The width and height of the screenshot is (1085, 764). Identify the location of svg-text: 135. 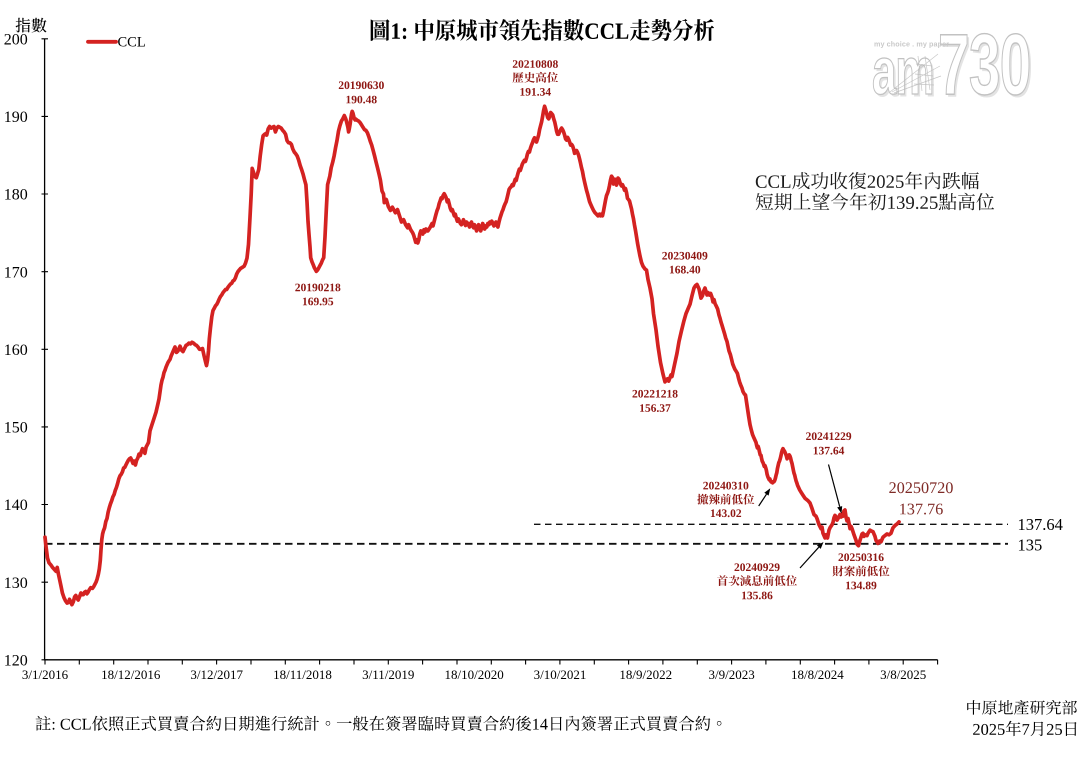
(1030, 544).